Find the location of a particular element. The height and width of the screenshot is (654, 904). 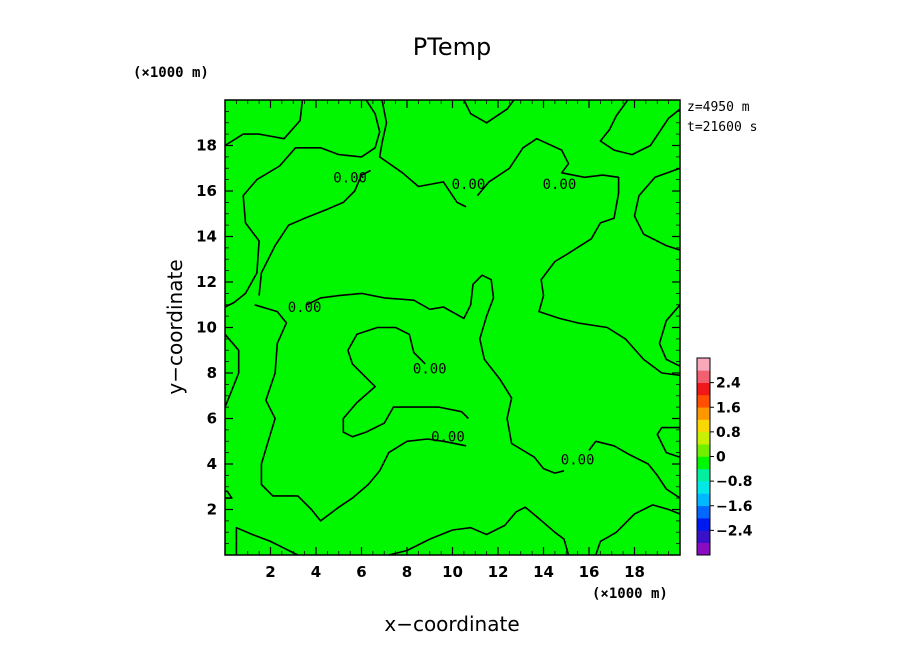

x-tick-label: 12 is located at coordinates (498, 572).